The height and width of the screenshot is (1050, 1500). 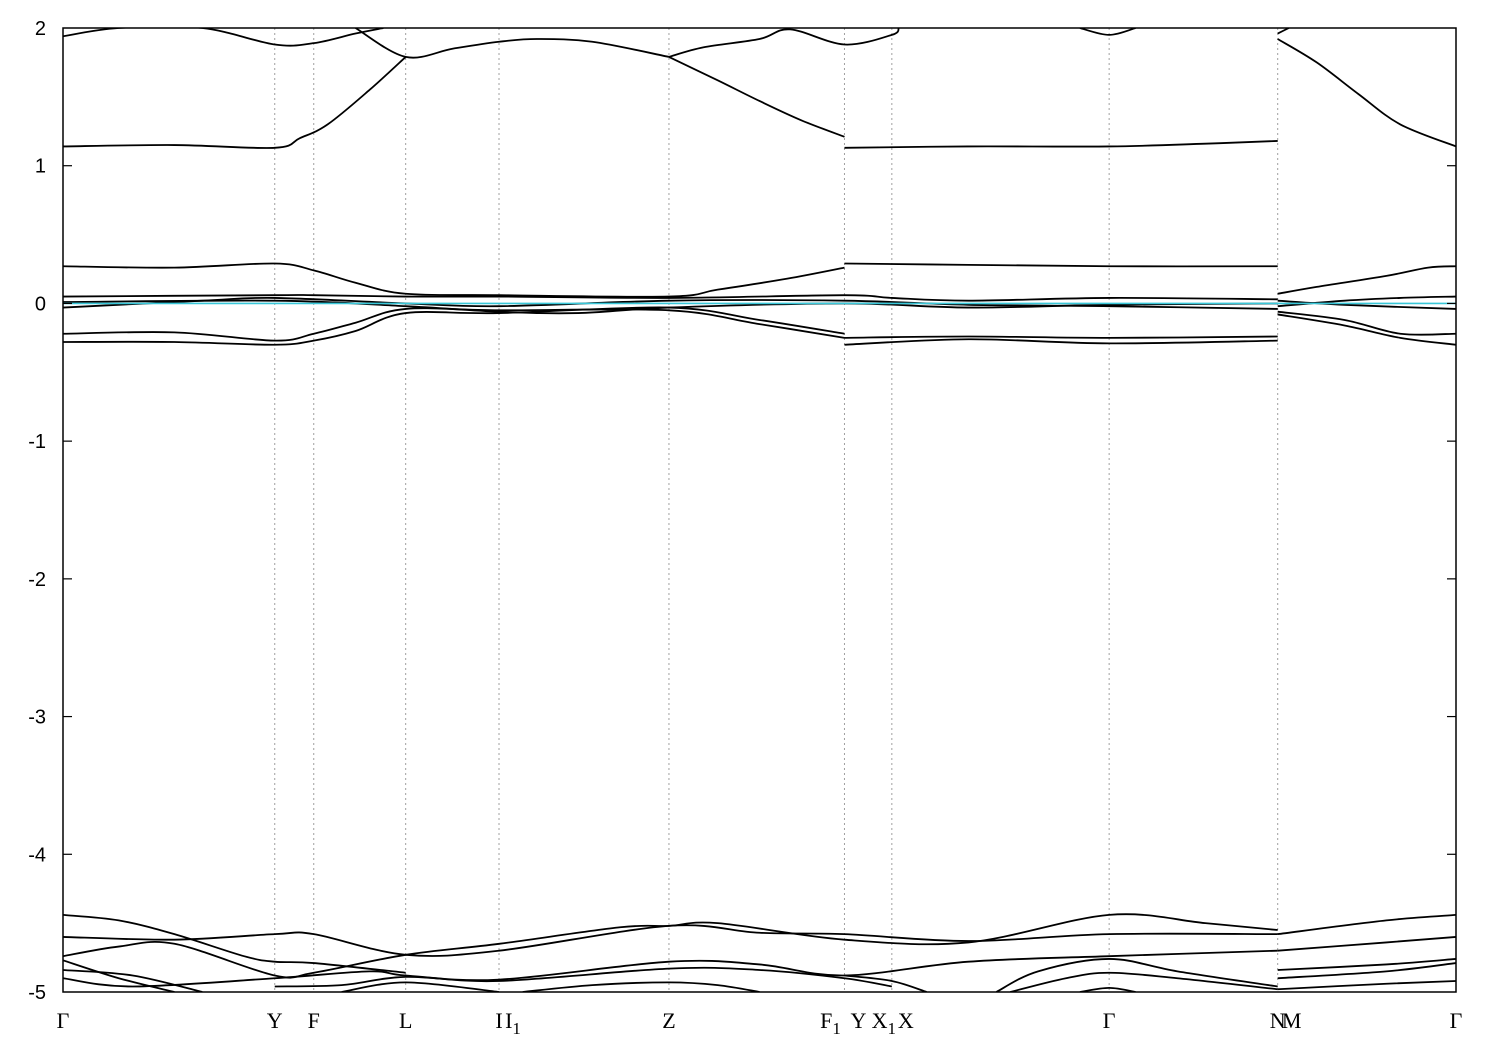 What do you see at coordinates (37, 718) in the screenshot?
I see `y-tick-label: -3` at bounding box center [37, 718].